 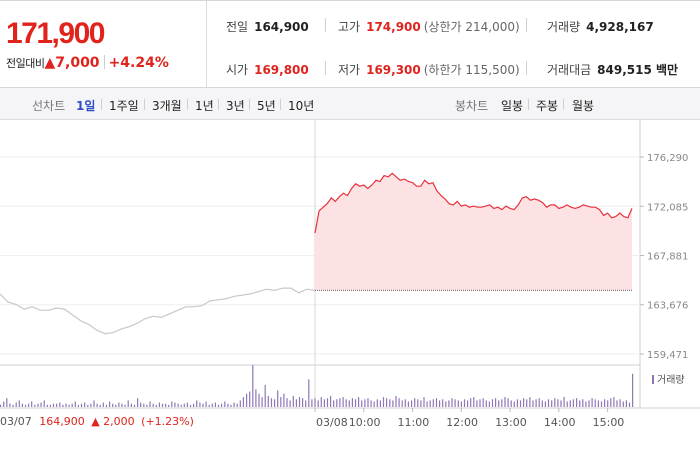 I want to click on stat-value: 174,900, so click(x=393, y=27).